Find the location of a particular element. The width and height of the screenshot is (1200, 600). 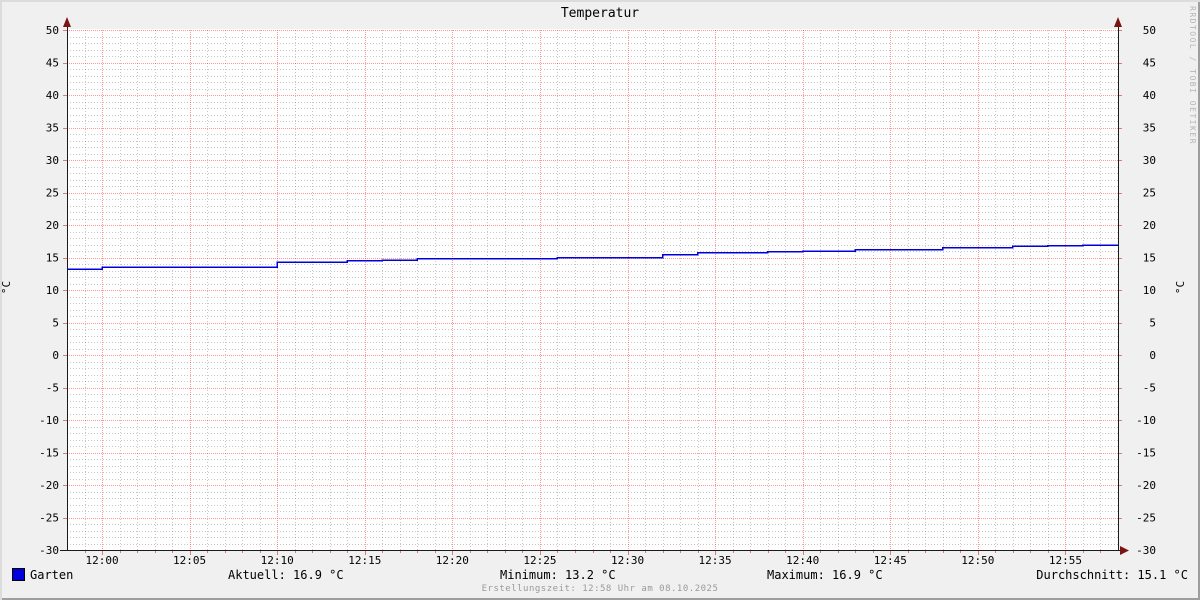

legend-aktuell: Aktuell: 16.9 °C is located at coordinates (286, 575).